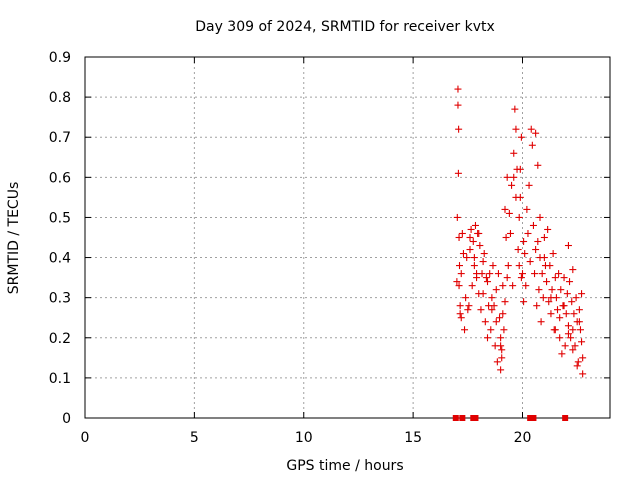 The image size is (640, 480). I want to click on y-axis-label: SRMTID / TECUs, so click(14, 238).